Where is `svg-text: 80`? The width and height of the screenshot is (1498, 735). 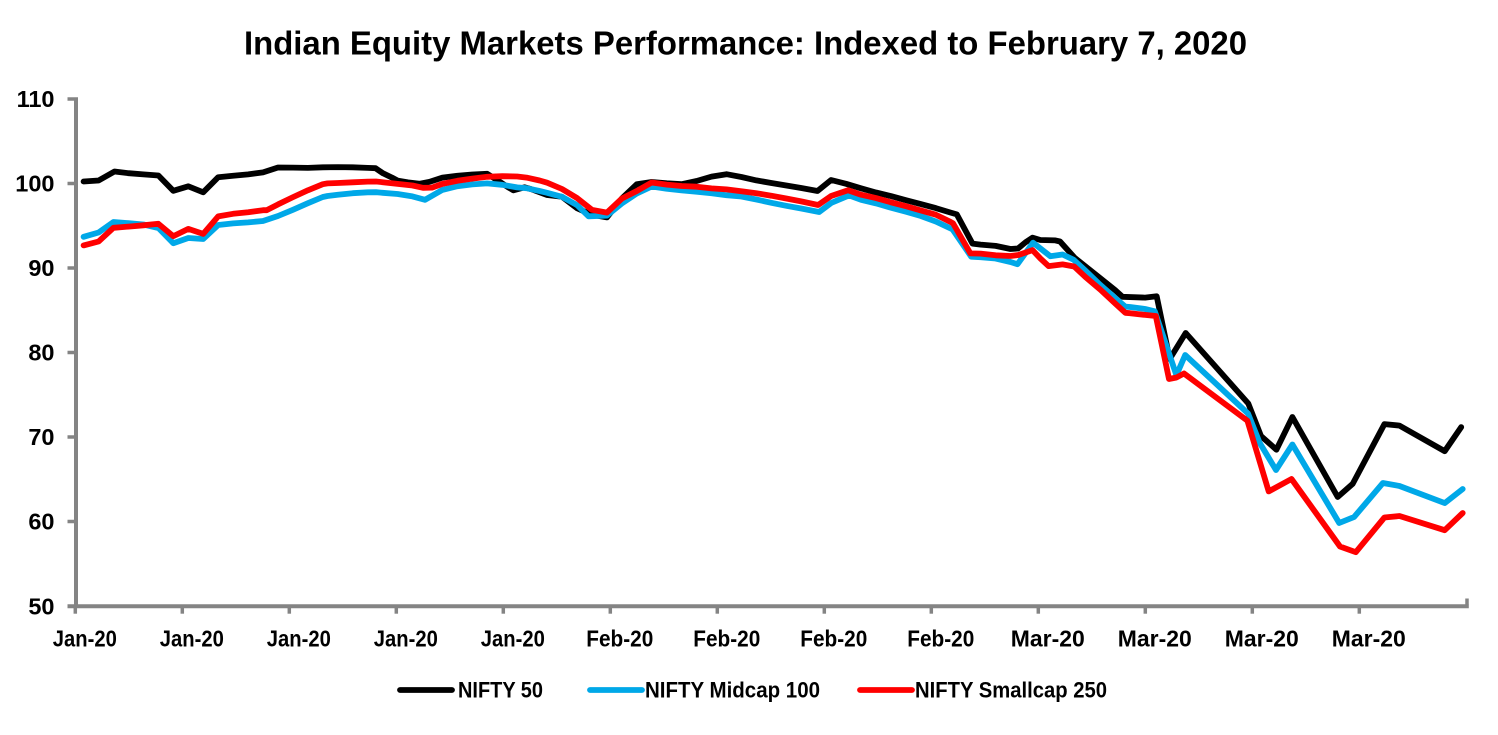 svg-text: 80 is located at coordinates (41, 353).